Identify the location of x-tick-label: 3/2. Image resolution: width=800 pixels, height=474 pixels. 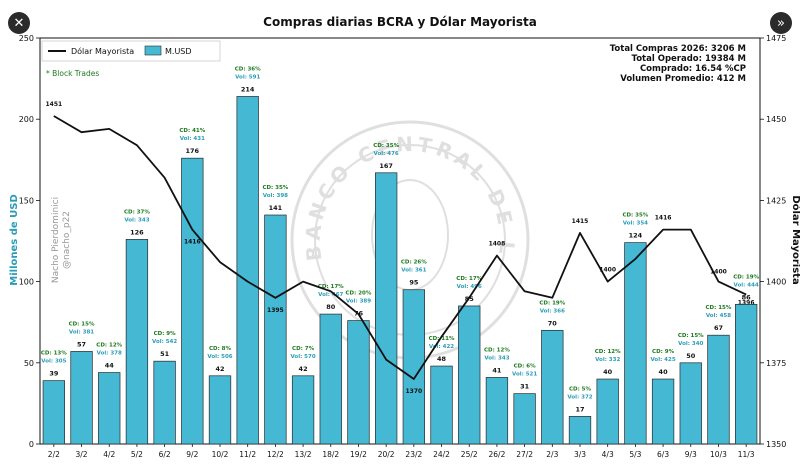
(81, 454).